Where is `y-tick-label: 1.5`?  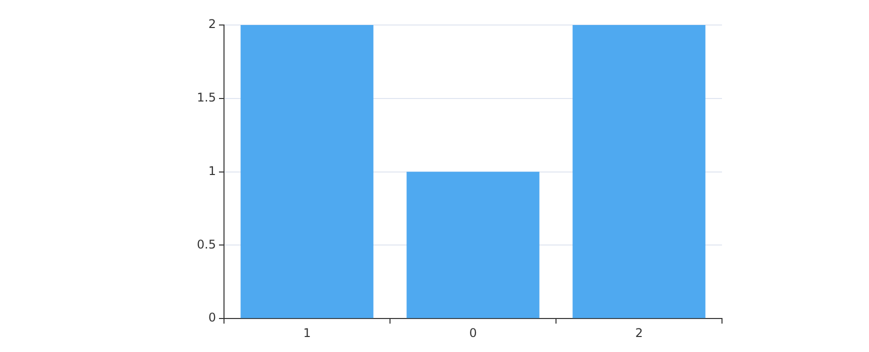
y-tick-label: 1.5 is located at coordinates (206, 97).